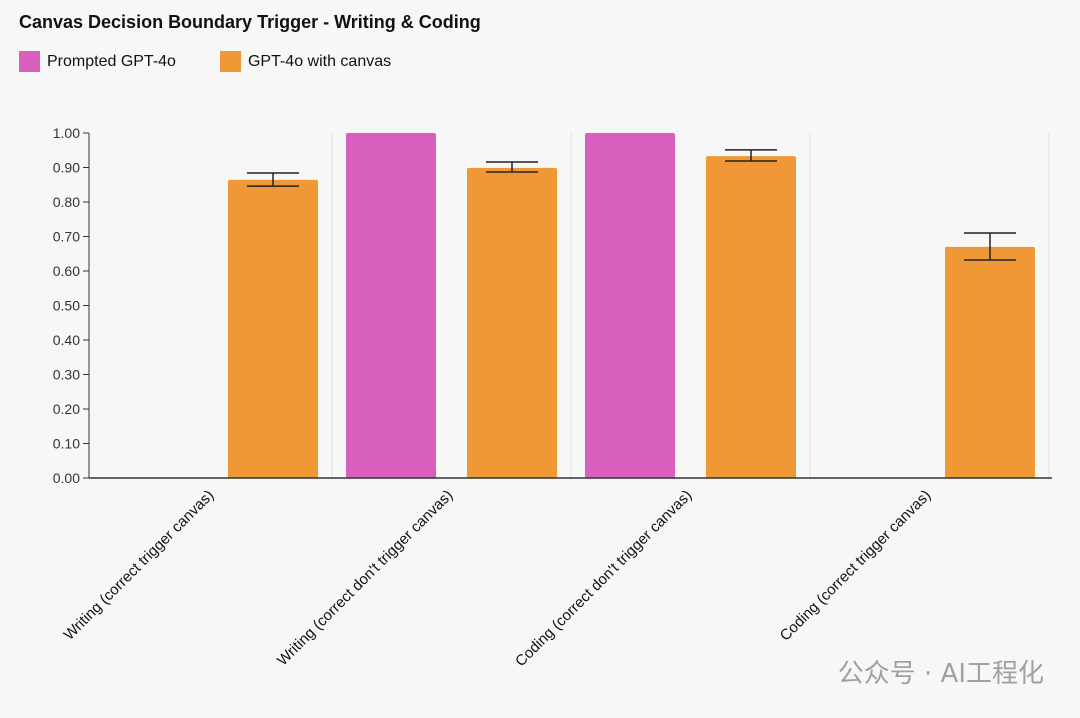 The width and height of the screenshot is (1080, 718). What do you see at coordinates (66, 444) in the screenshot?
I see `y-tick-label: 0.10` at bounding box center [66, 444].